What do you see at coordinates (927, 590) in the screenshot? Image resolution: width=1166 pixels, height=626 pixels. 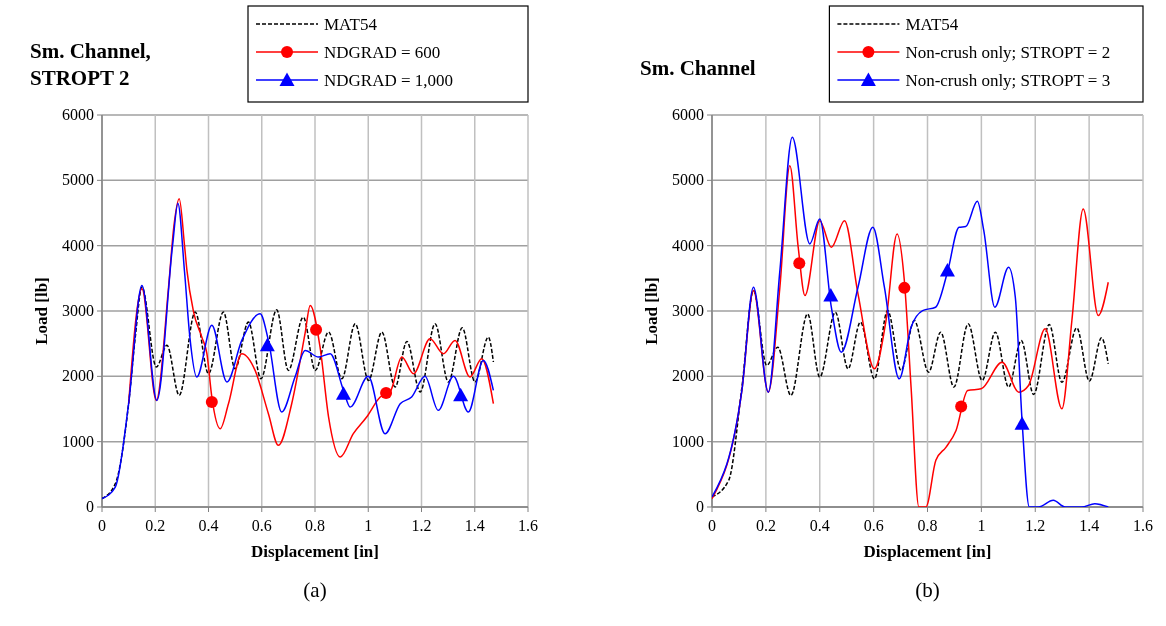 I see `text: (b)` at bounding box center [927, 590].